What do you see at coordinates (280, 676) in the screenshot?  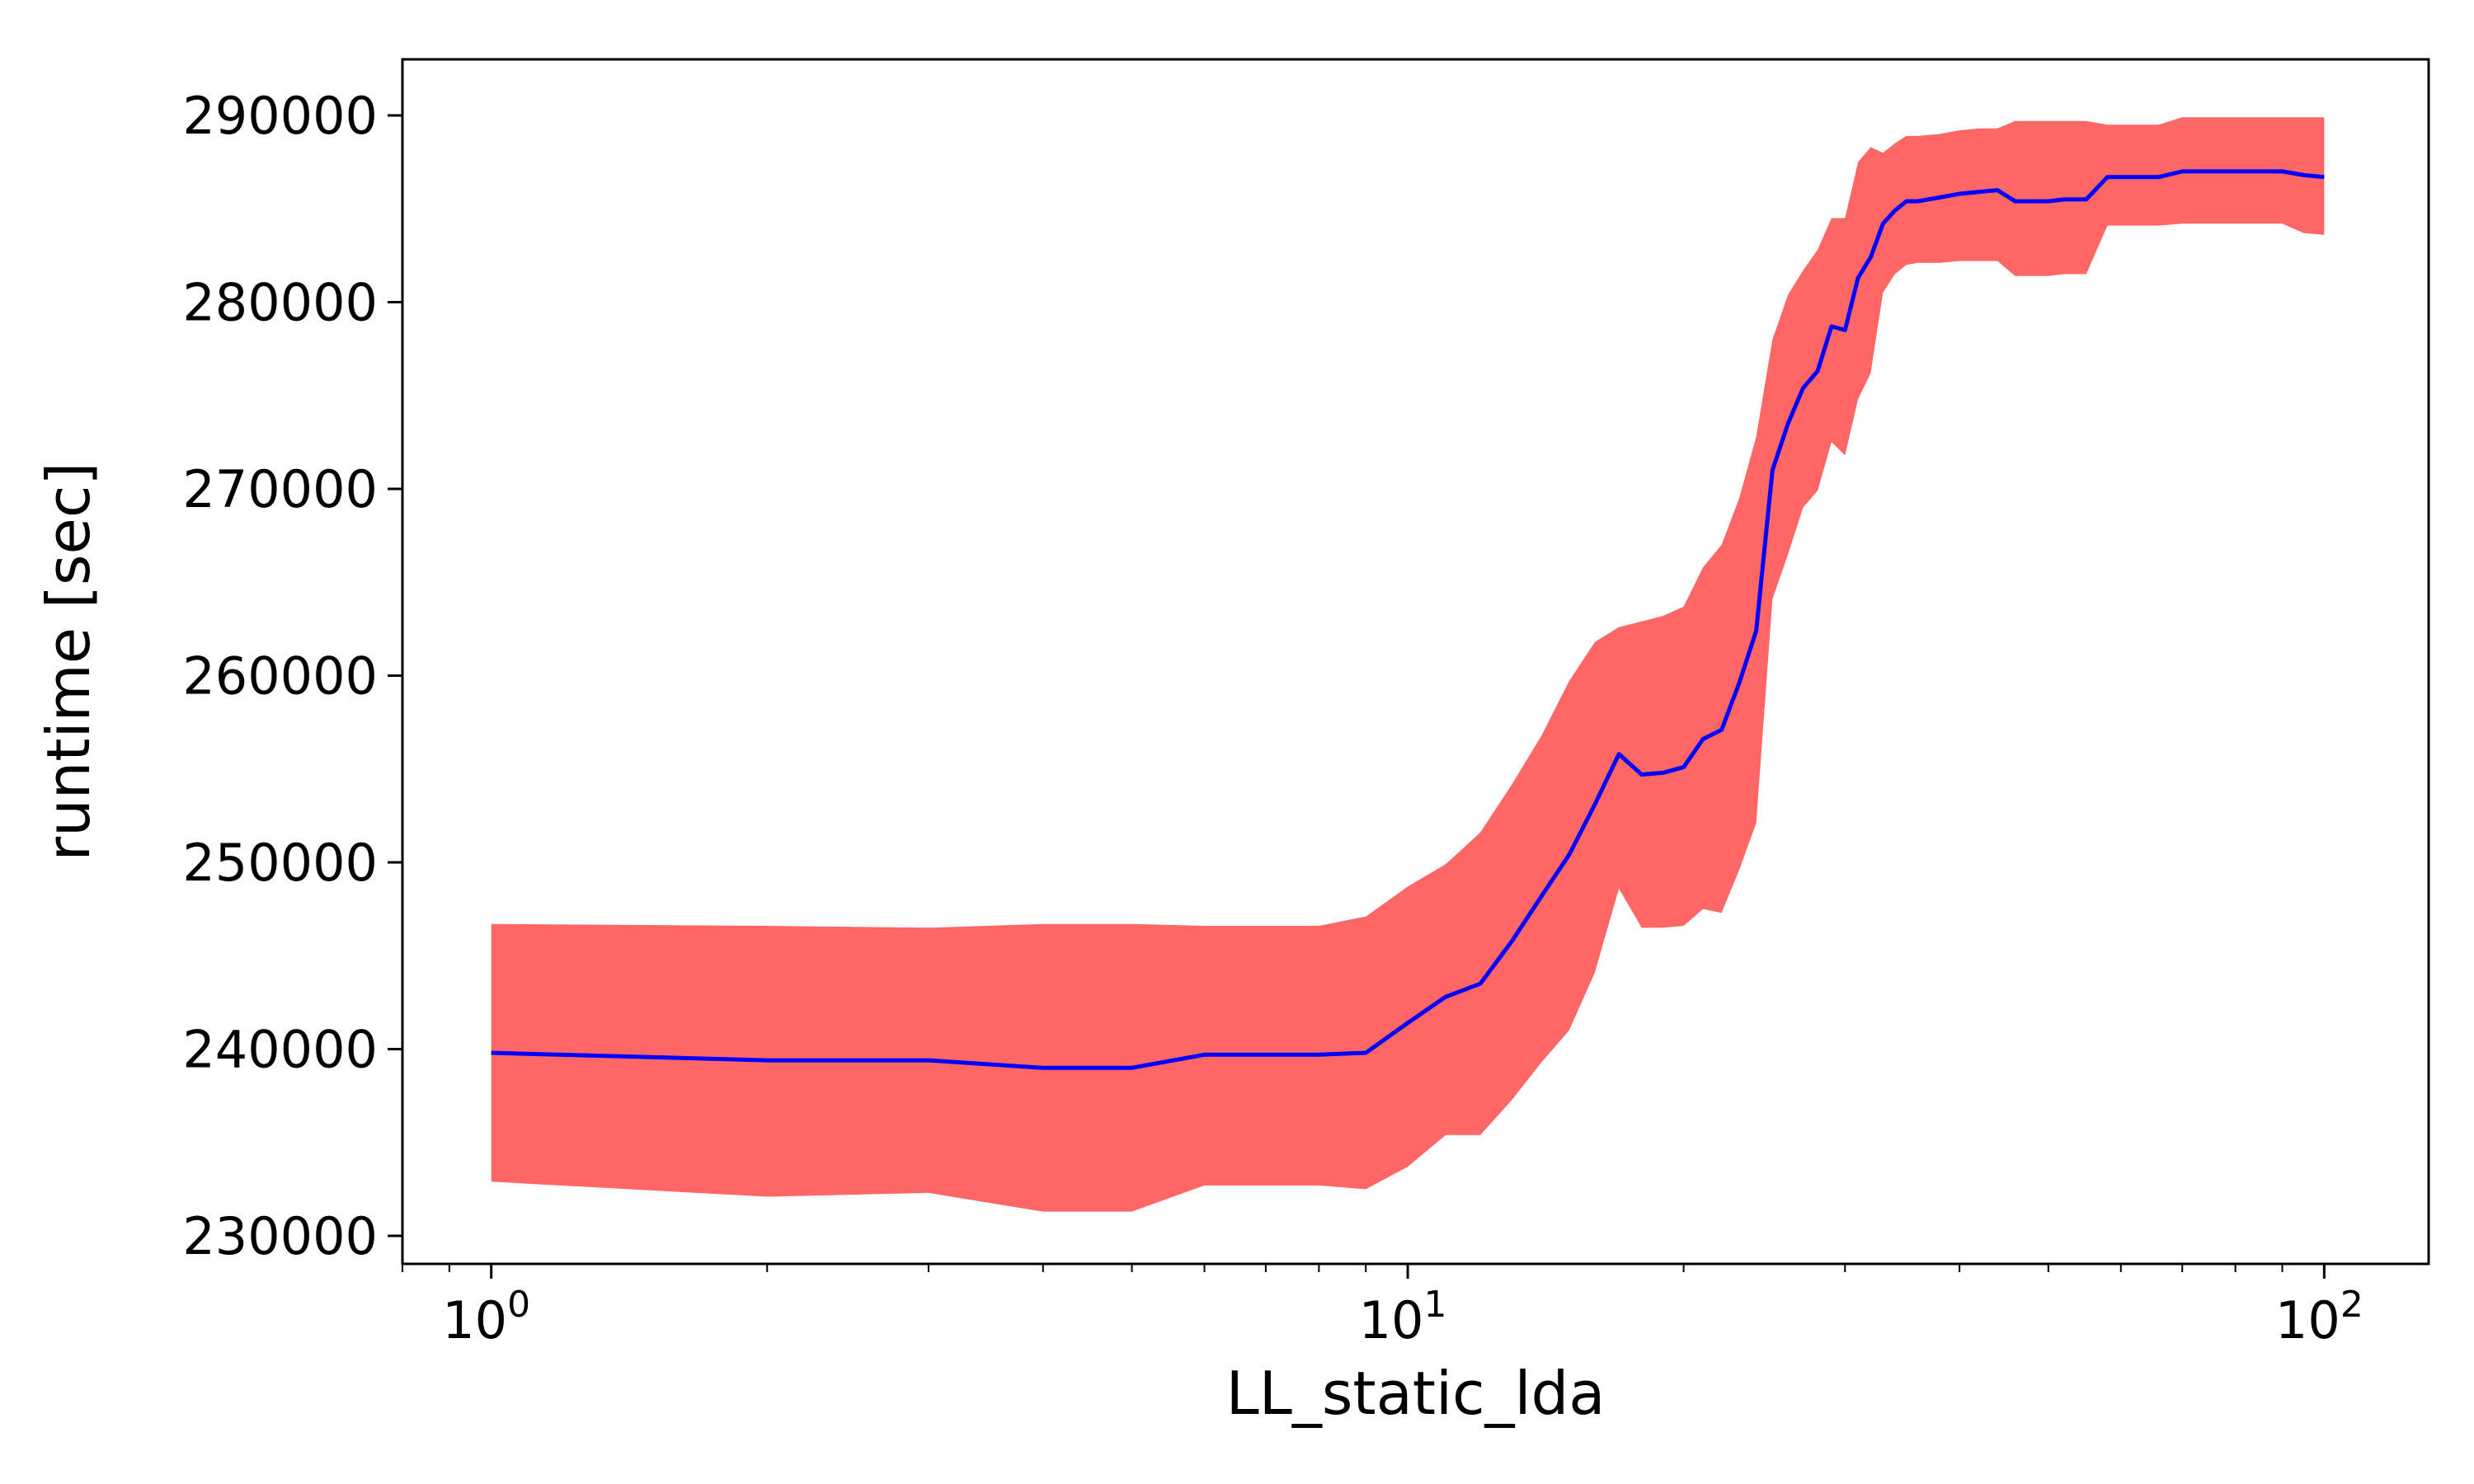 I see `y-tick-label: 260000` at bounding box center [280, 676].